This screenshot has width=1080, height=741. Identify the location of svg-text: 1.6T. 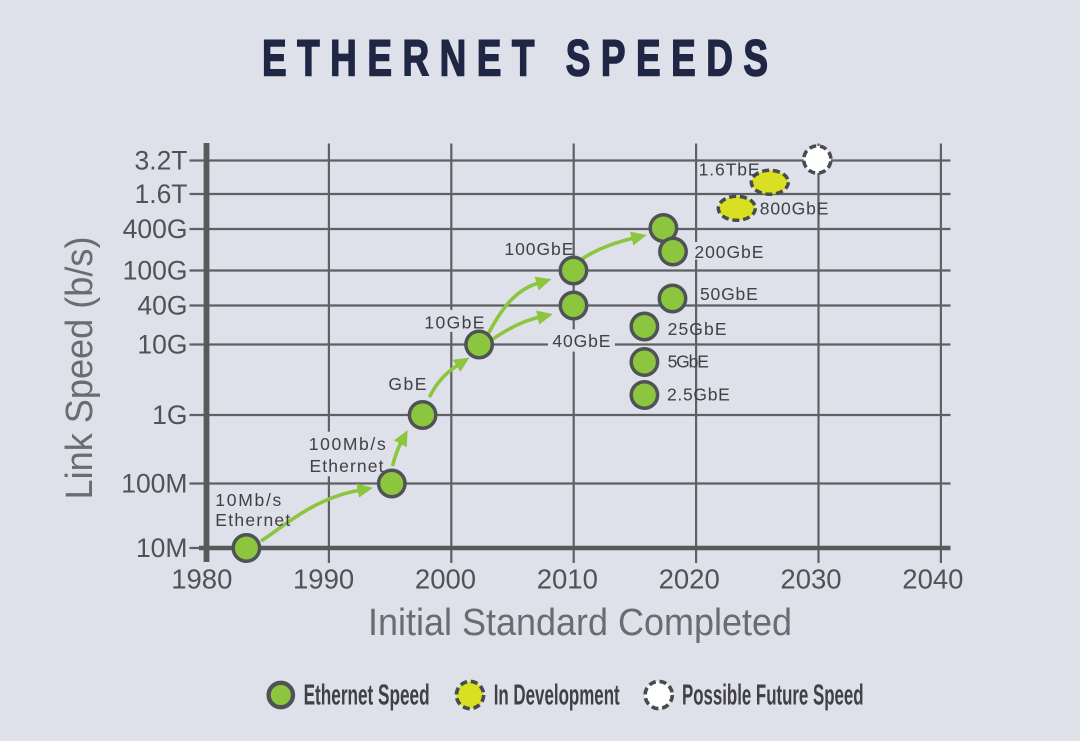
(160, 194).